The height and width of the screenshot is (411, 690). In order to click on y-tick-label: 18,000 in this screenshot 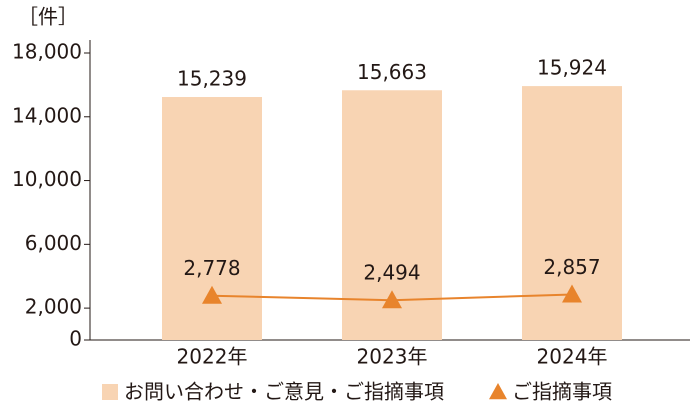, I will do `click(47, 52)`.